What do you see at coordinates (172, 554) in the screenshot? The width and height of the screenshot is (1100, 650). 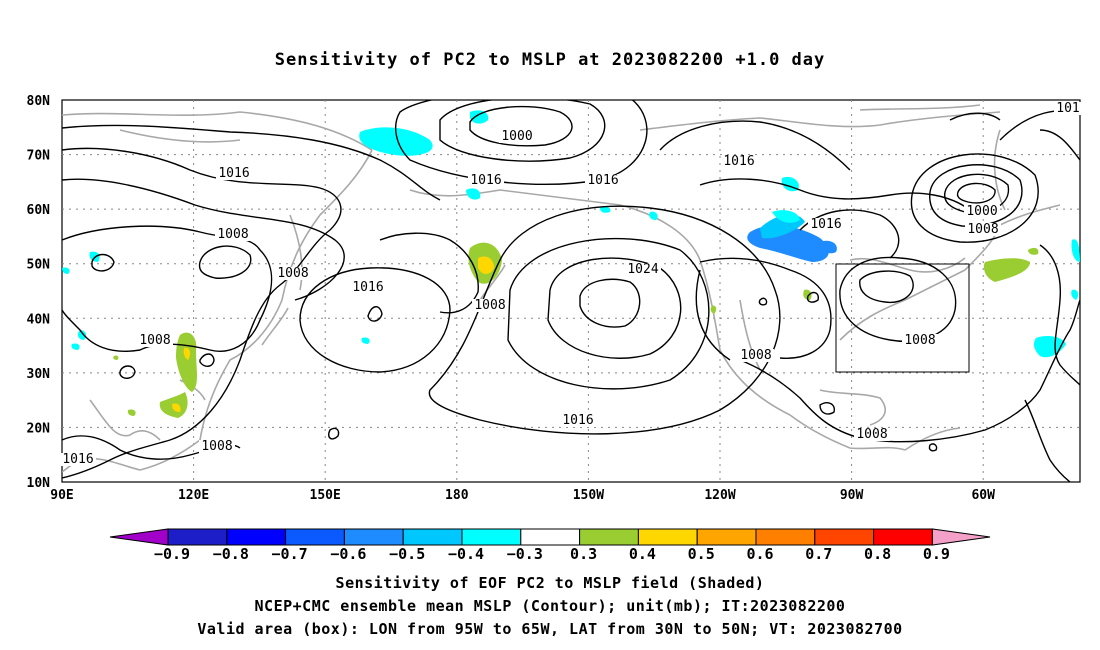 I see `colorbar-label: −0.9` at bounding box center [172, 554].